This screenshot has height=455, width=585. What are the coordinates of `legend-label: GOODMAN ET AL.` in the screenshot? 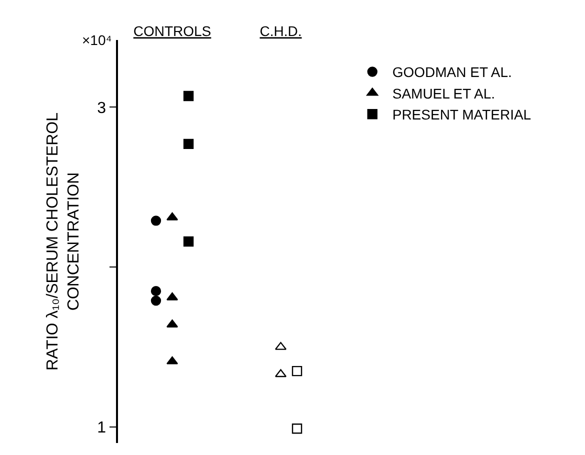 It's located at (452, 72).